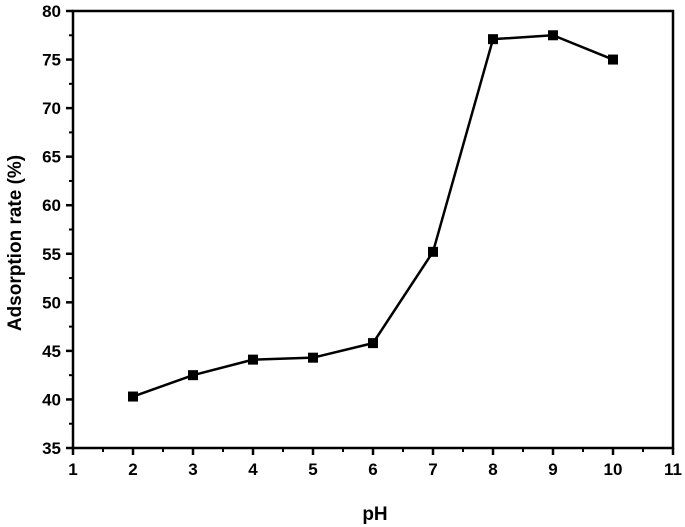  What do you see at coordinates (51, 108) in the screenshot?
I see `y-tick-label: 70` at bounding box center [51, 108].